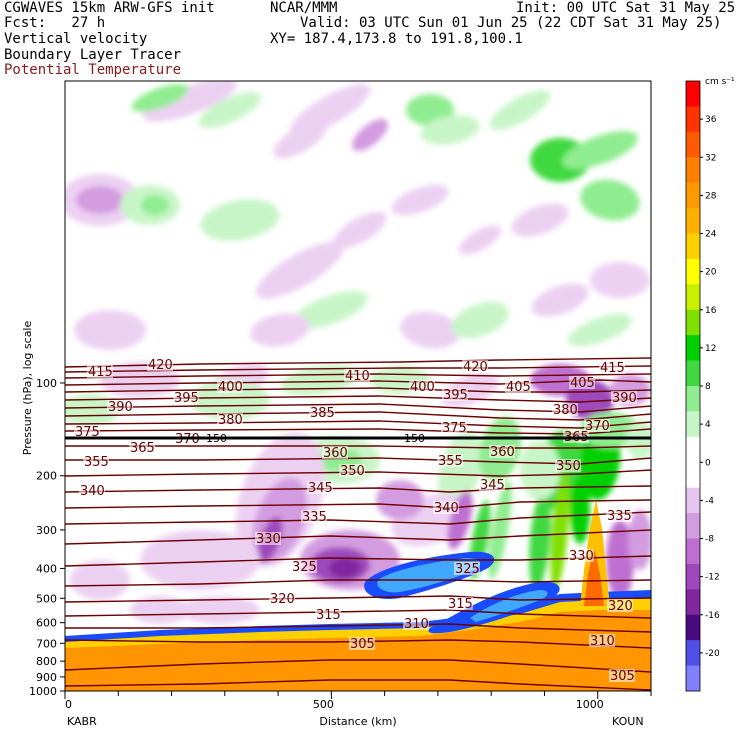 This screenshot has height=740, width=740. What do you see at coordinates (626, 8) in the screenshot?
I see `init-time: Init: 00 UTC Sat 31 May 25` at bounding box center [626, 8].